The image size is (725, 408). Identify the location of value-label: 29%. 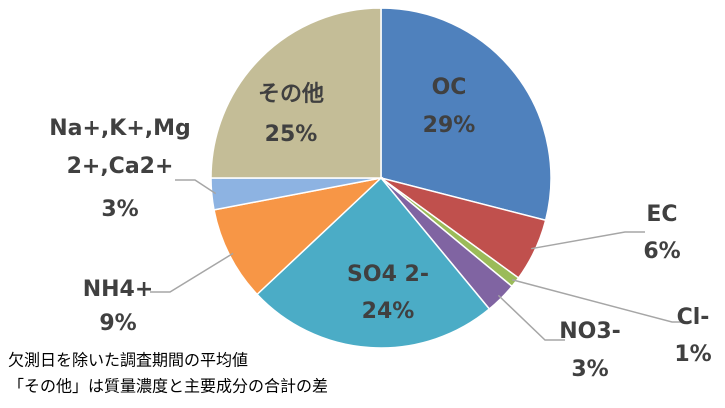
(449, 125).